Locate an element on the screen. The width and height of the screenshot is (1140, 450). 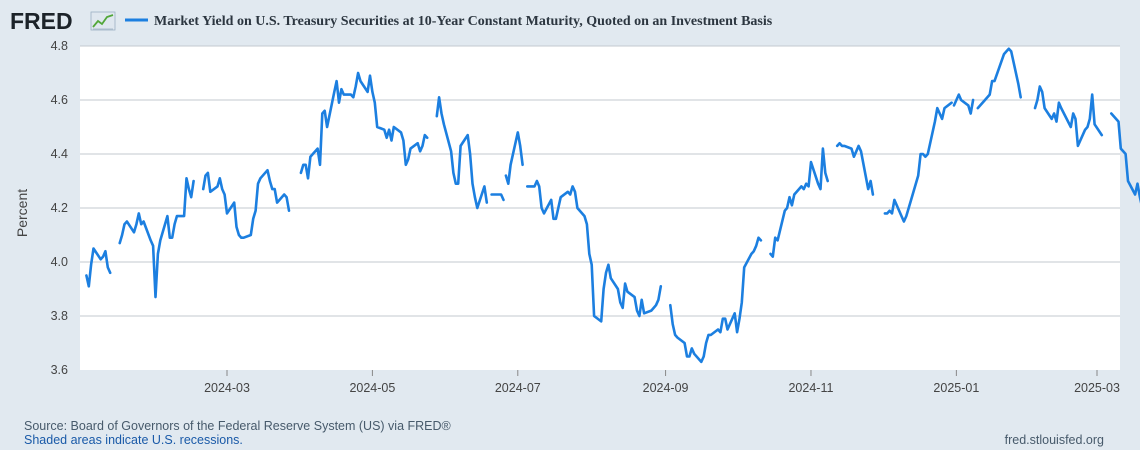
x-tick-label: 2025-03 is located at coordinates (1097, 388).